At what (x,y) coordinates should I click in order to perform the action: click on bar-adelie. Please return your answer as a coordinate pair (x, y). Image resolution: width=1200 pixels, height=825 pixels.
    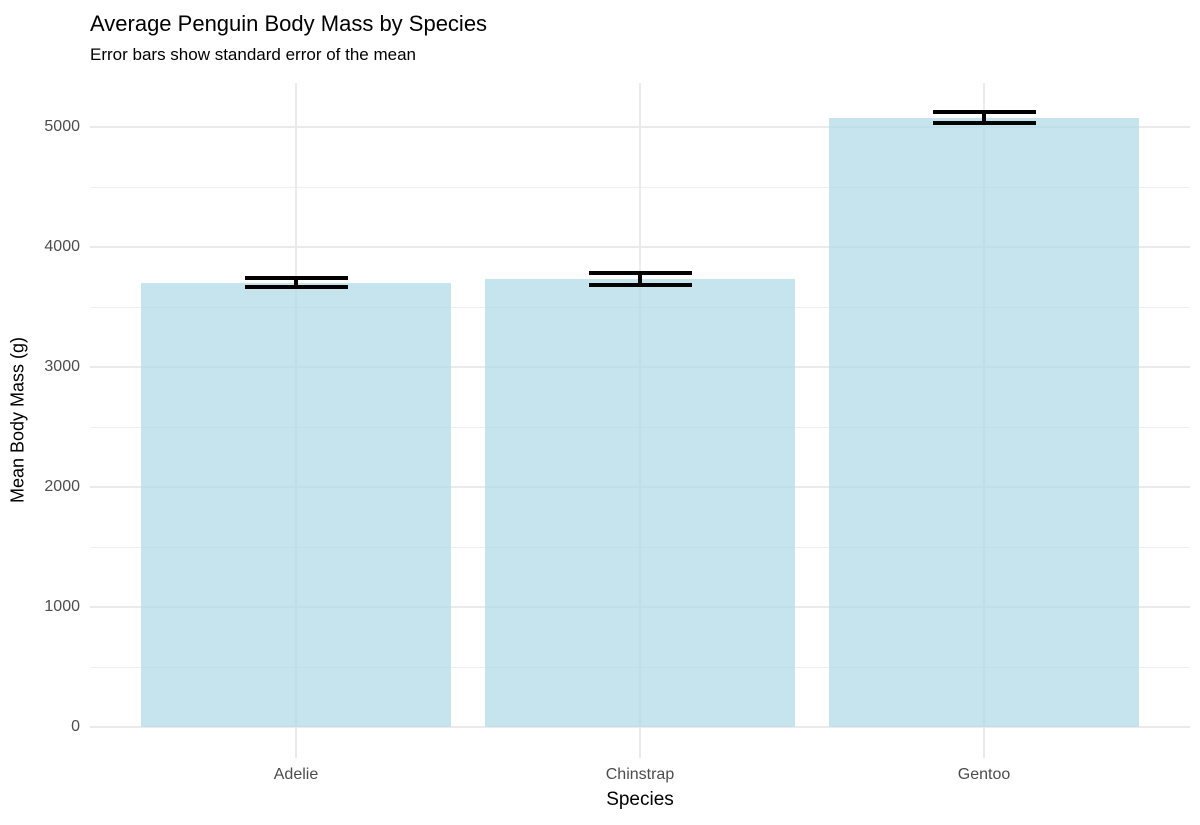
    Looking at the image, I should click on (296, 504).